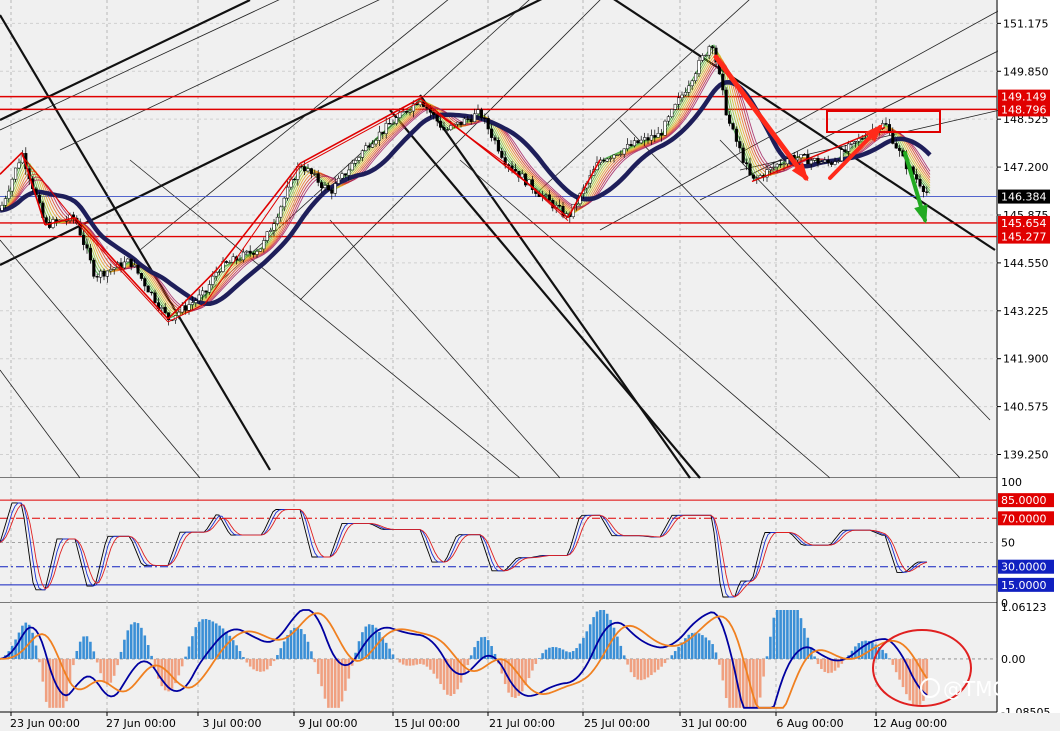 The height and width of the screenshot is (731, 1060). What do you see at coordinates (1024, 236) in the screenshot?
I see `level-tag-bg` at bounding box center [1024, 236].